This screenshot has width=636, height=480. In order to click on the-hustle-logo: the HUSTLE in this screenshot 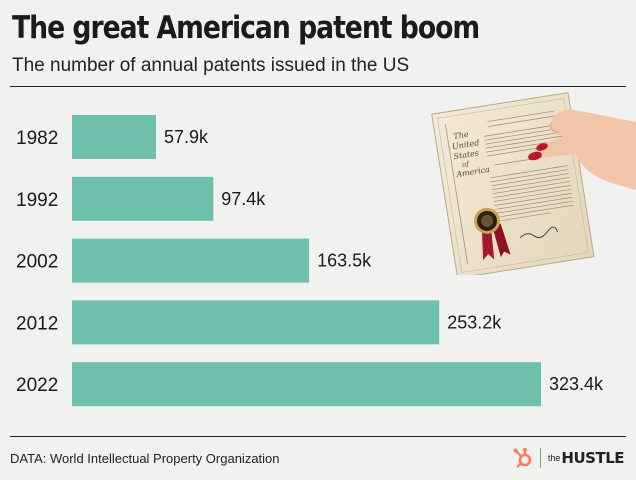, I will do `click(568, 458)`.